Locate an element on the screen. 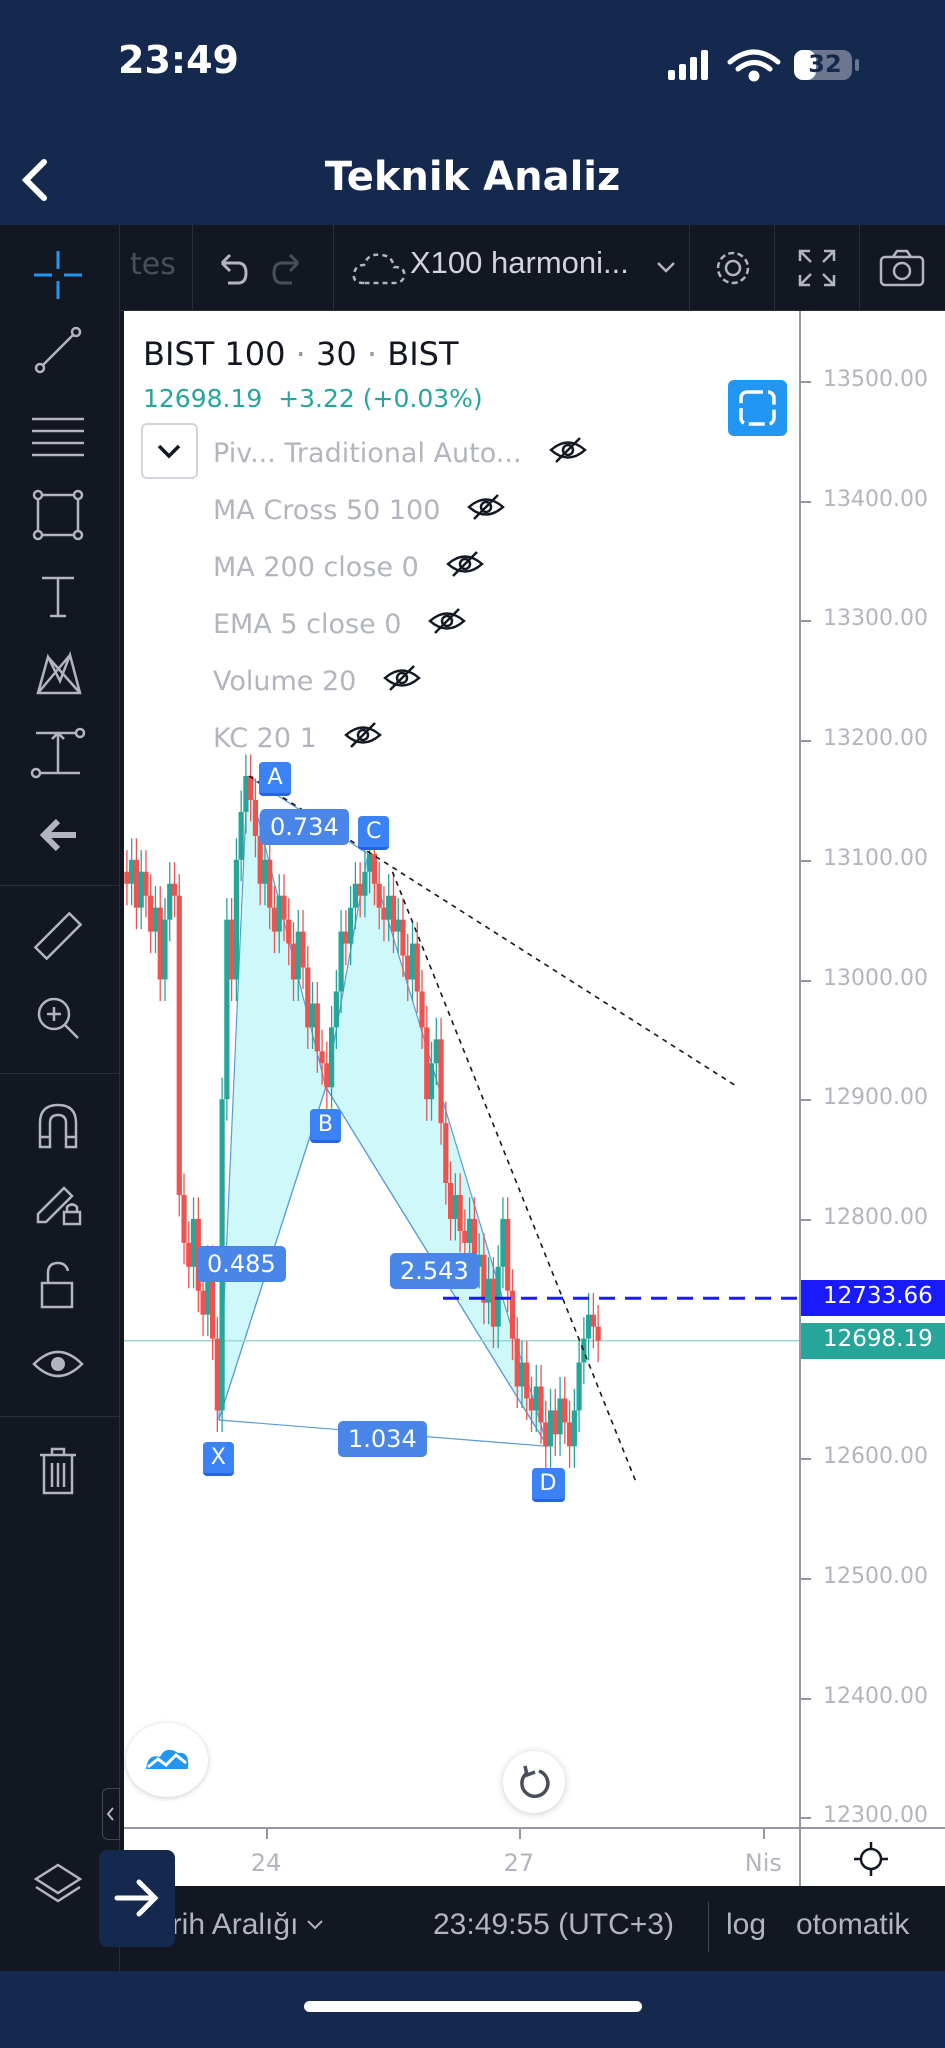 Image resolution: width=945 pixels, height=2048 pixels. time-tick is located at coordinates (267, 1834).